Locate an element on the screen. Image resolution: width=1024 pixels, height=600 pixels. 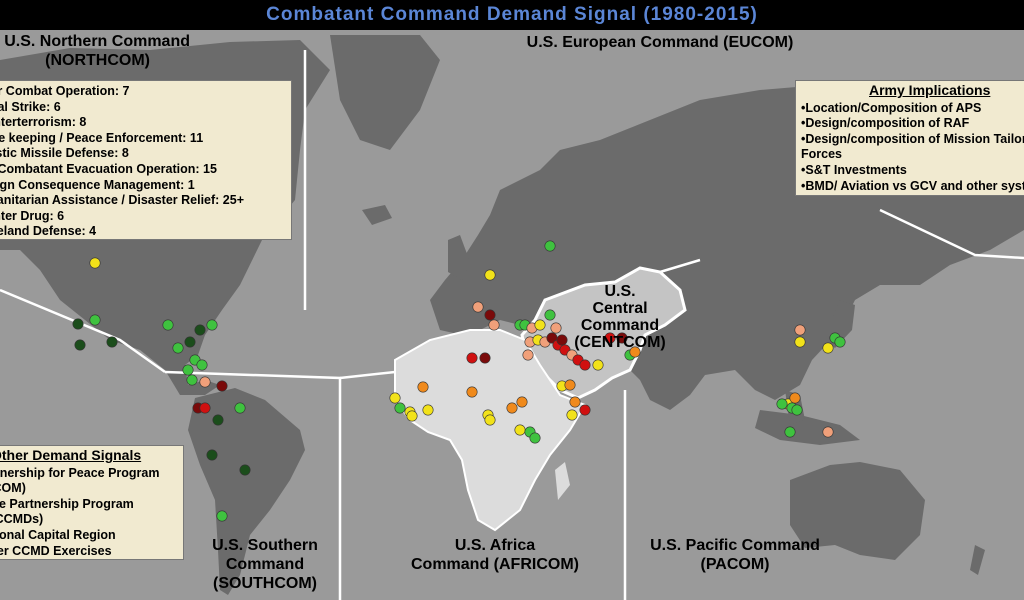
land-uk is located at coordinates (459, 257).